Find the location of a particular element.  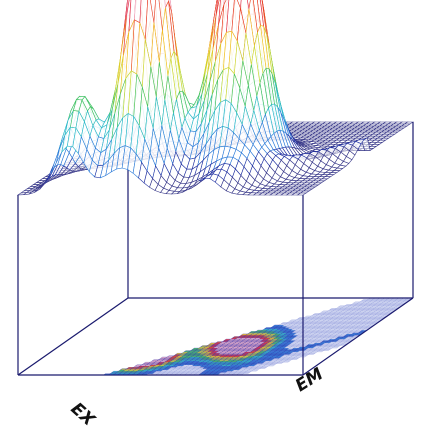

y-axis-label: EM is located at coordinates (309, 380).